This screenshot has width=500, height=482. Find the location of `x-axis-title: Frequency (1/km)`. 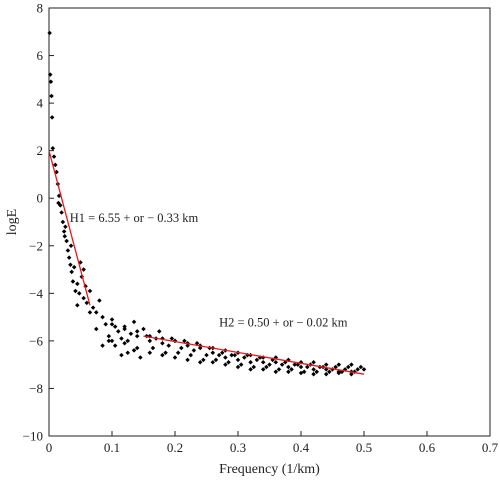

x-axis-title: Frequency (1/km) is located at coordinates (269, 469).